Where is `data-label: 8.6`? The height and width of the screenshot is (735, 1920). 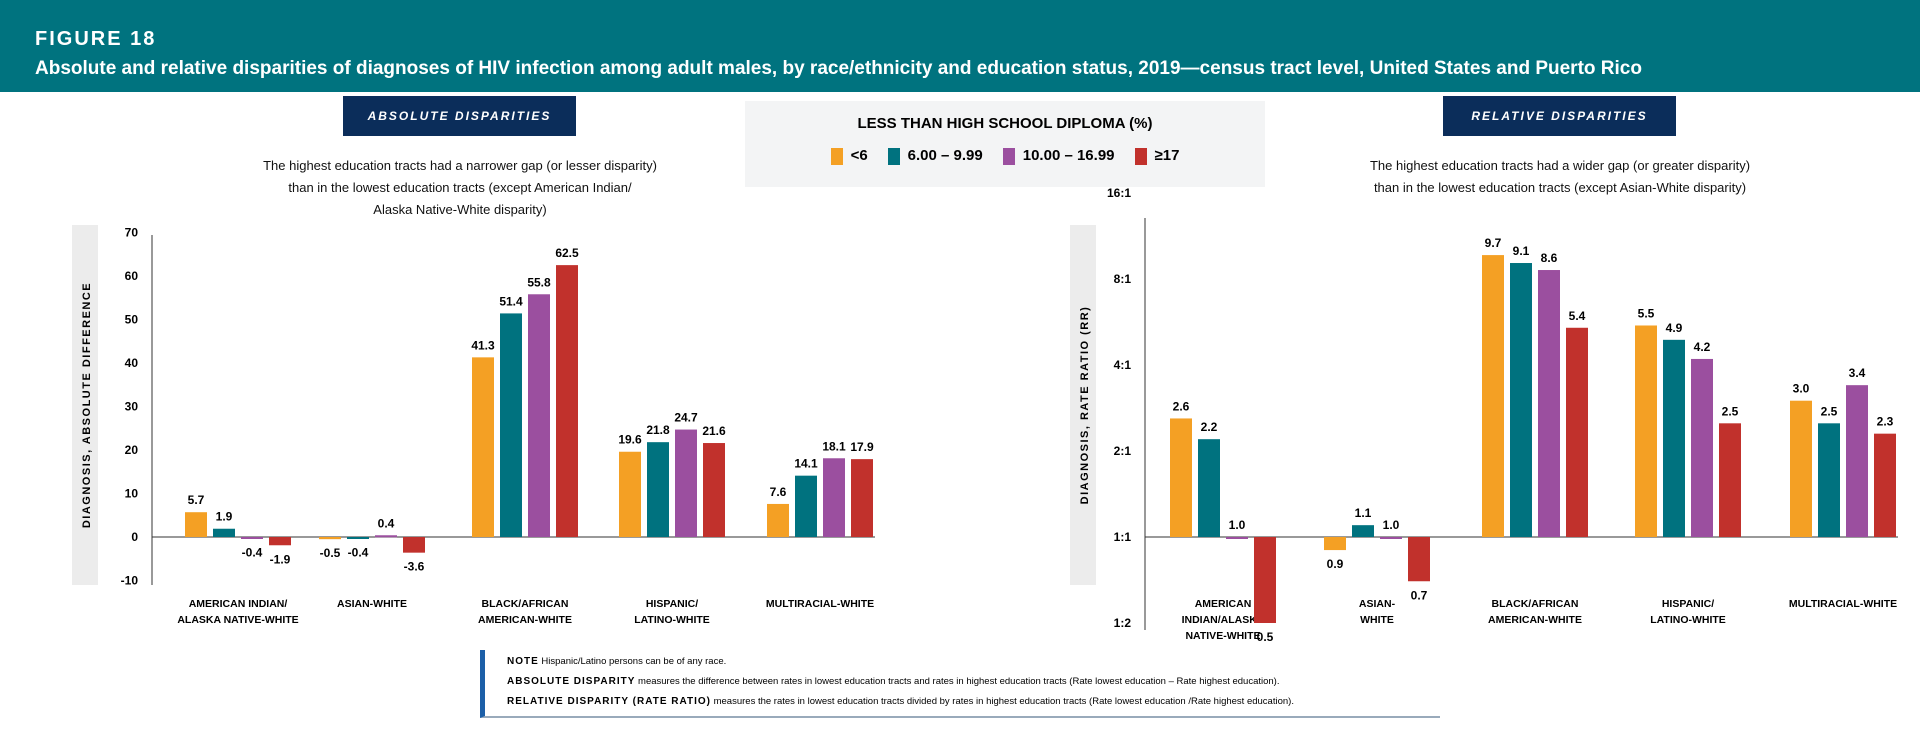 data-label: 8.6 is located at coordinates (1549, 258).